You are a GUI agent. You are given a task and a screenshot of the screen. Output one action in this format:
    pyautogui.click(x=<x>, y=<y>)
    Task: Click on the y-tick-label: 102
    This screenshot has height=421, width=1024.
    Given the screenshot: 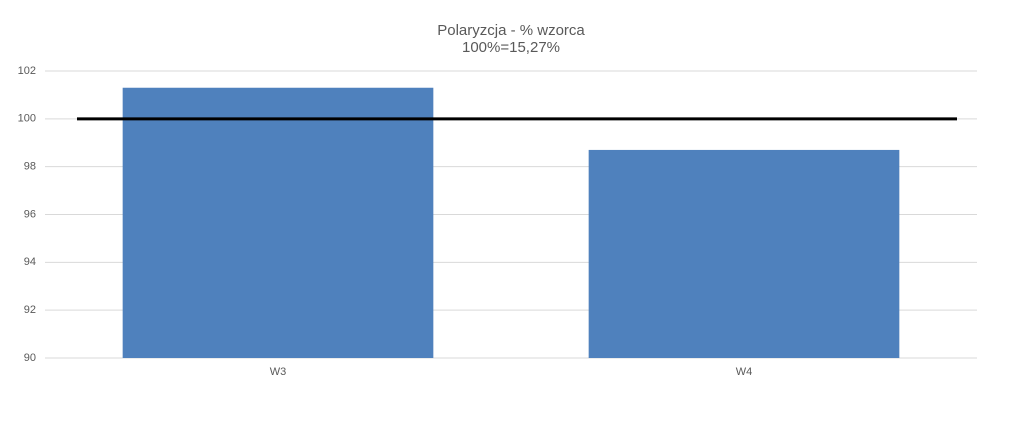 What is the action you would take?
    pyautogui.click(x=27, y=71)
    